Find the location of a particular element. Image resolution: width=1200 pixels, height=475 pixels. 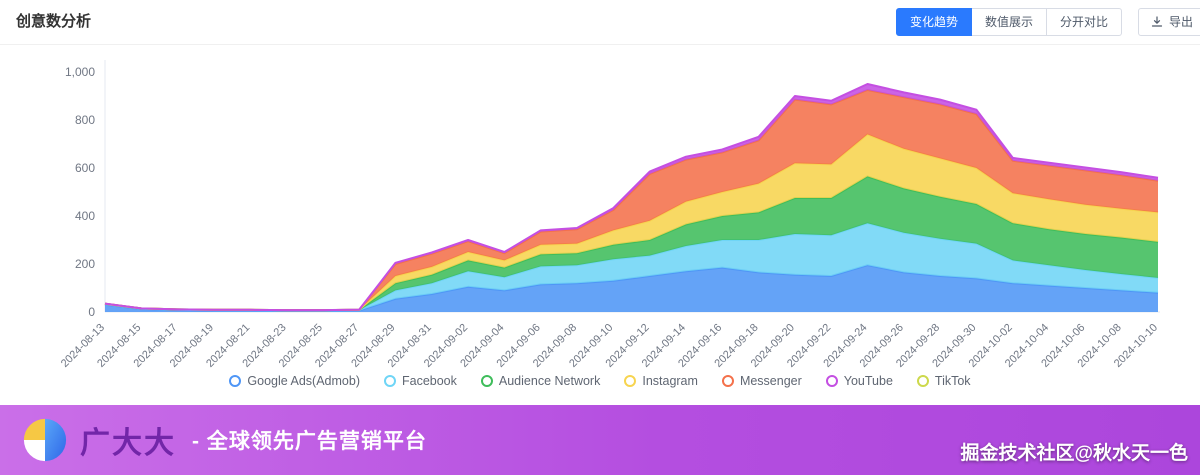

legend-label: YouTube is located at coordinates (868, 381).